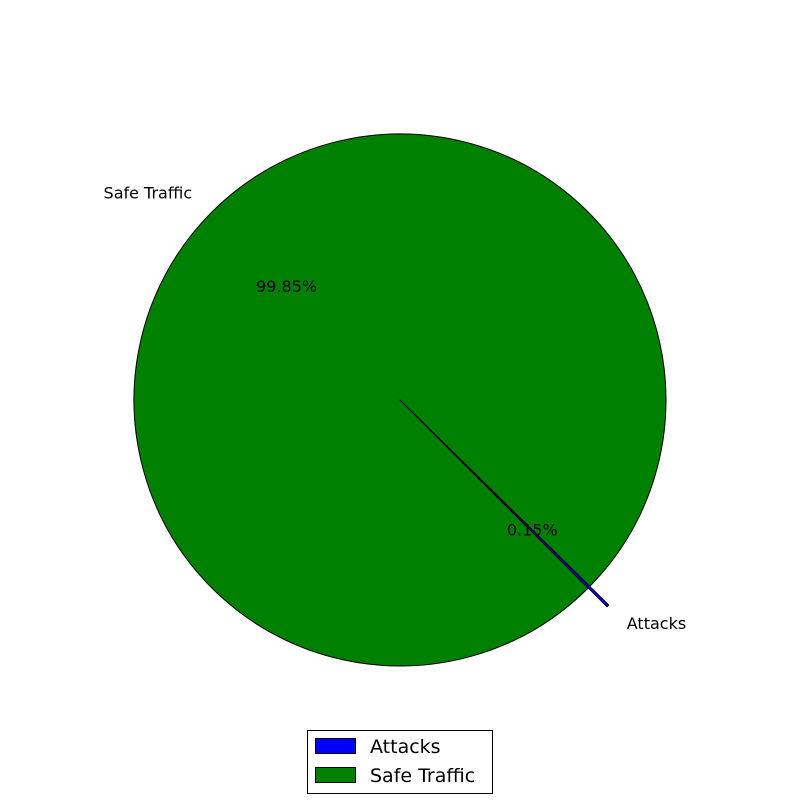 This screenshot has width=800, height=800. What do you see at coordinates (532, 530) in the screenshot?
I see `slice-percent-attacks: 0.15%` at bounding box center [532, 530].